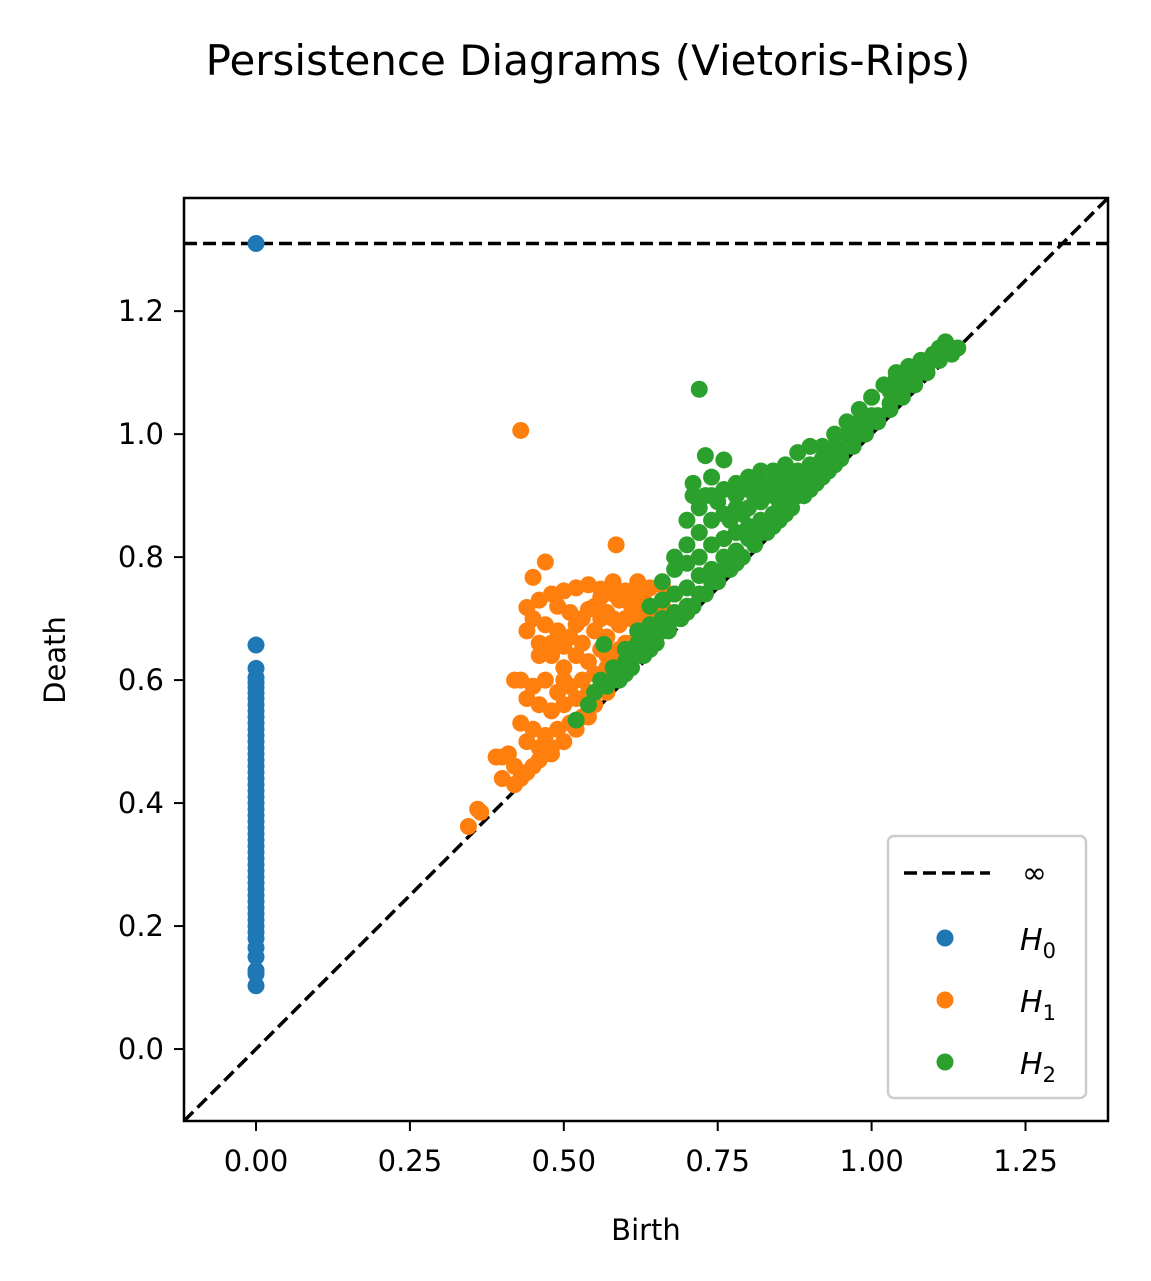 This screenshot has height=1281, width=1151. I want to click on legend-label-h0: H0, so click(1038, 943).